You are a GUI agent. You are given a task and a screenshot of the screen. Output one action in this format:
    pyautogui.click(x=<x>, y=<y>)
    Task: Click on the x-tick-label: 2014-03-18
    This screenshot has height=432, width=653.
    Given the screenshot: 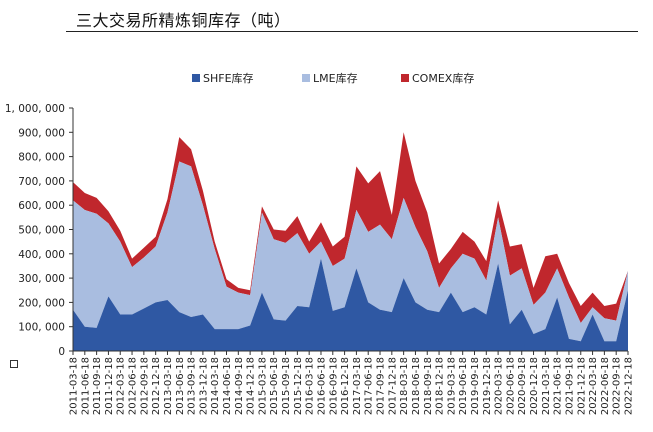 What is the action you would take?
    pyautogui.click(x=215, y=386)
    